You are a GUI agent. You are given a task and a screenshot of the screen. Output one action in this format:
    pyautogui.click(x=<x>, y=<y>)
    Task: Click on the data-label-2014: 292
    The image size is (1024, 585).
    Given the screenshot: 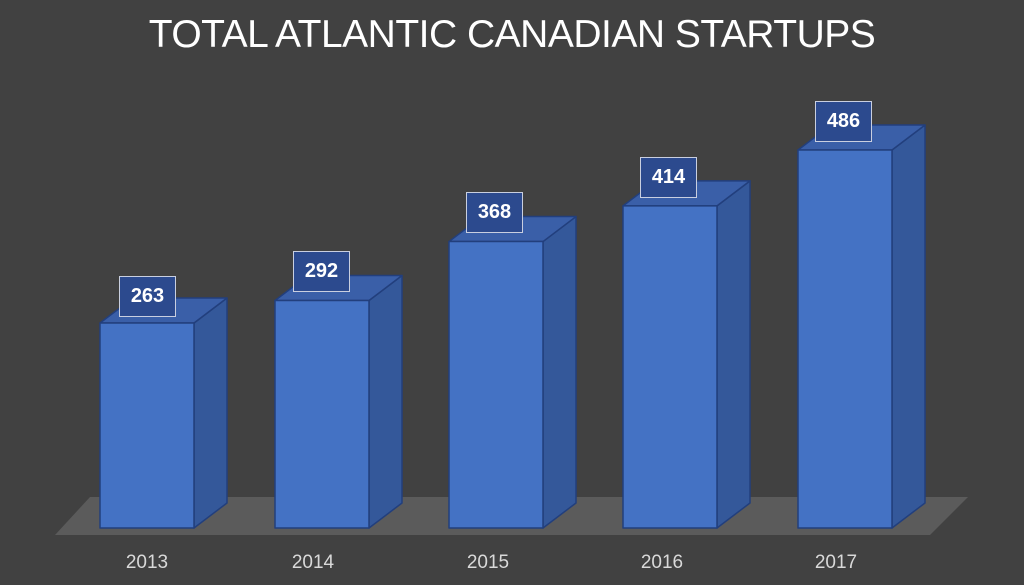 What is the action you would take?
    pyautogui.click(x=321, y=271)
    